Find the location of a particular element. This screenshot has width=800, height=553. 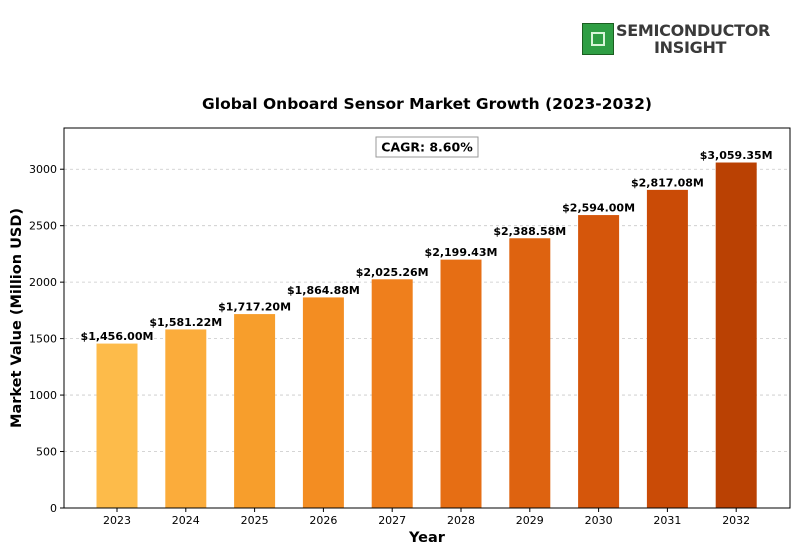

bar-2023 is located at coordinates (117, 425).